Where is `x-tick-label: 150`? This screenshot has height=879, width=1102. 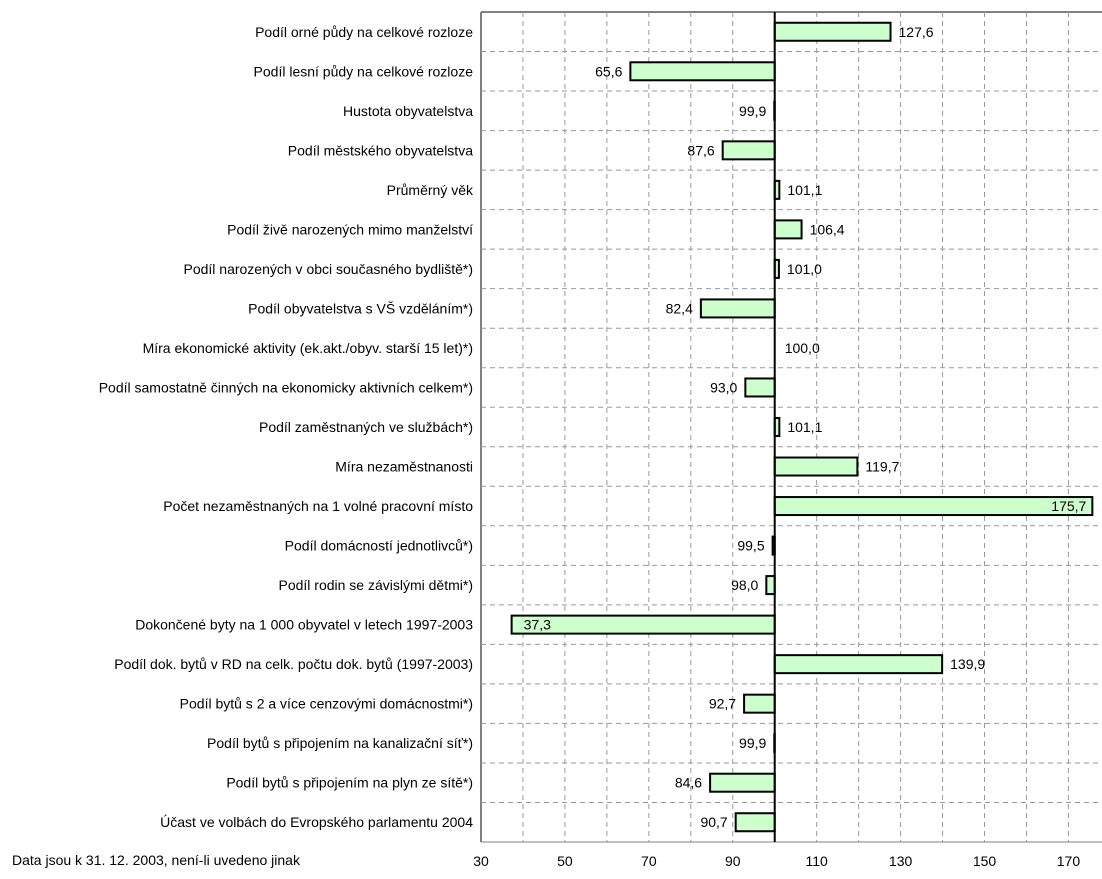 x-tick-label: 150 is located at coordinates (985, 861).